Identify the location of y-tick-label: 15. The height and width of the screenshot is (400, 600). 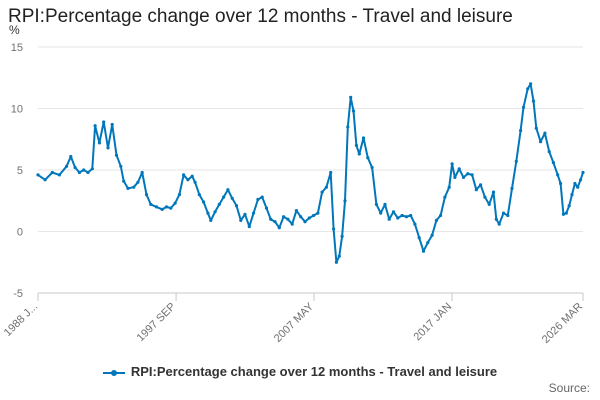
(17, 48).